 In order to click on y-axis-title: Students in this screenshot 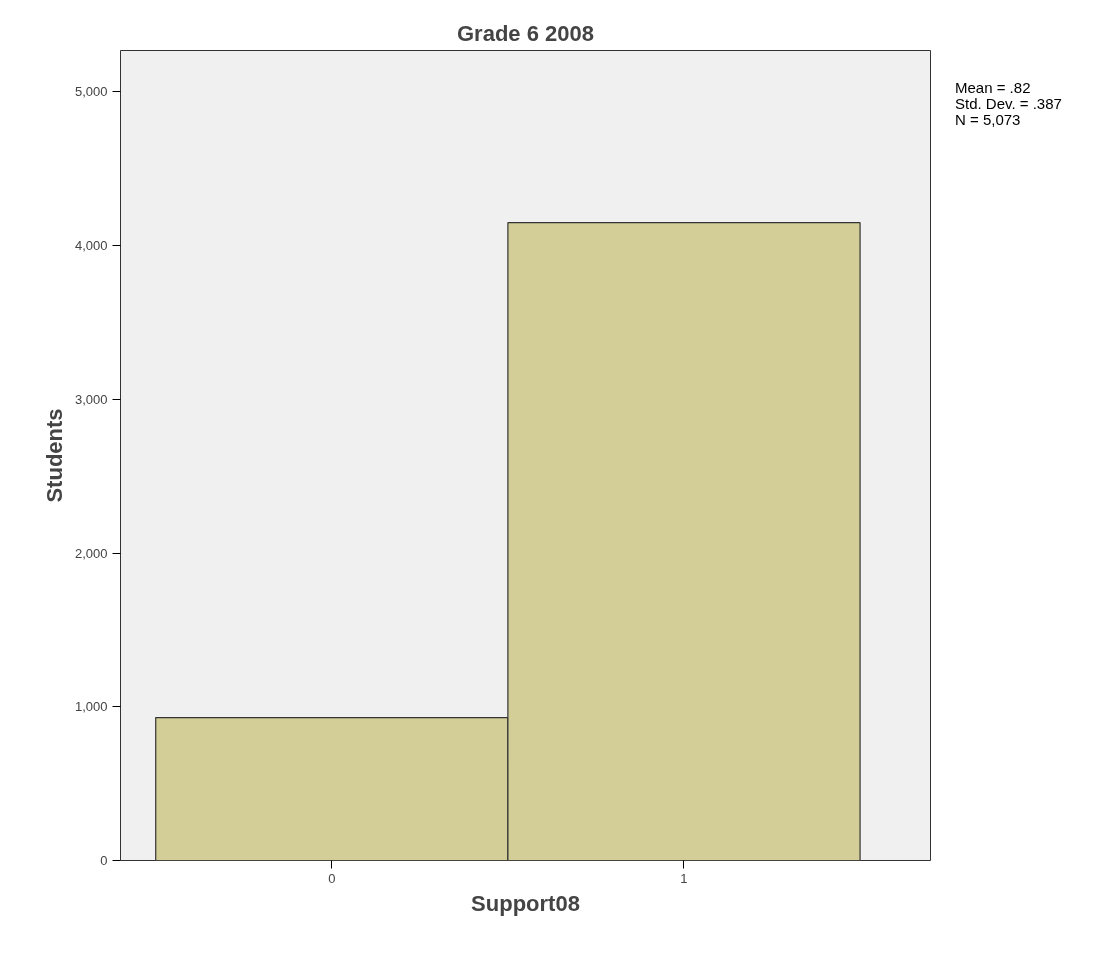, I will do `click(54, 455)`.